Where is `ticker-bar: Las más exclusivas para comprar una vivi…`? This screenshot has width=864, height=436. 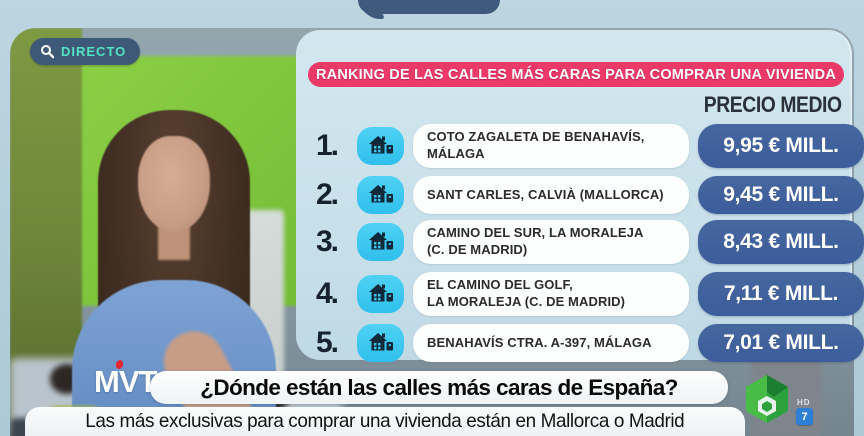
ticker-bar: Las más exclusivas para comprar una vivi… is located at coordinates (385, 421).